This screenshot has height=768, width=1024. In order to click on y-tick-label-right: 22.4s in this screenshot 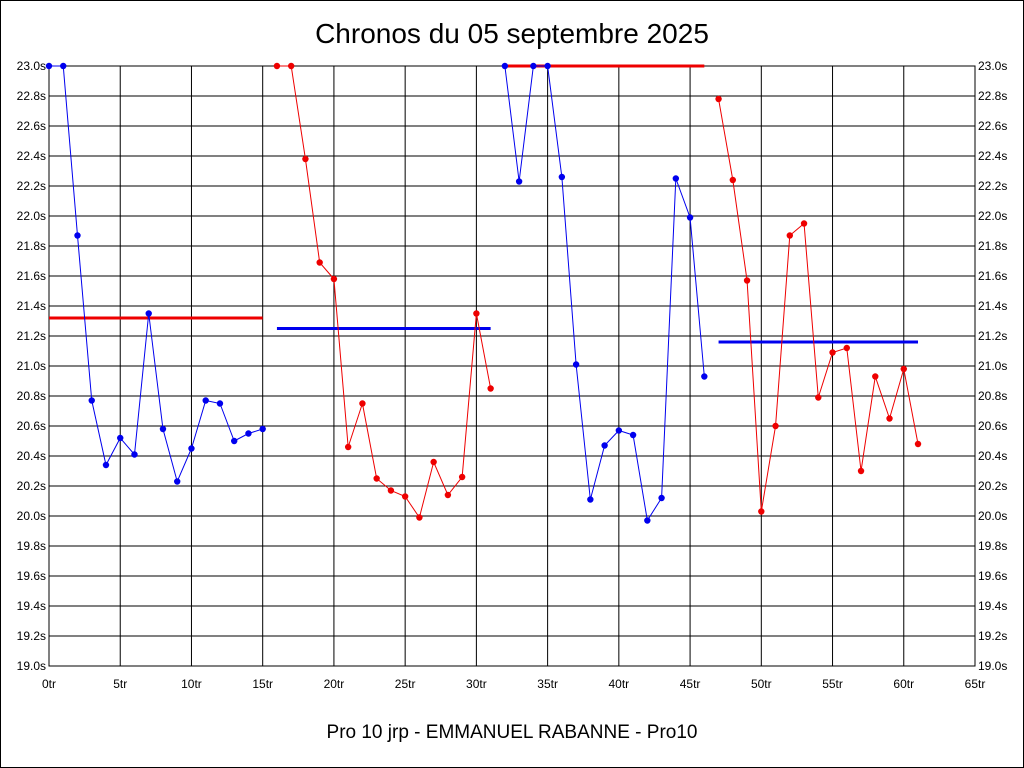, I will do `click(992, 156)`.